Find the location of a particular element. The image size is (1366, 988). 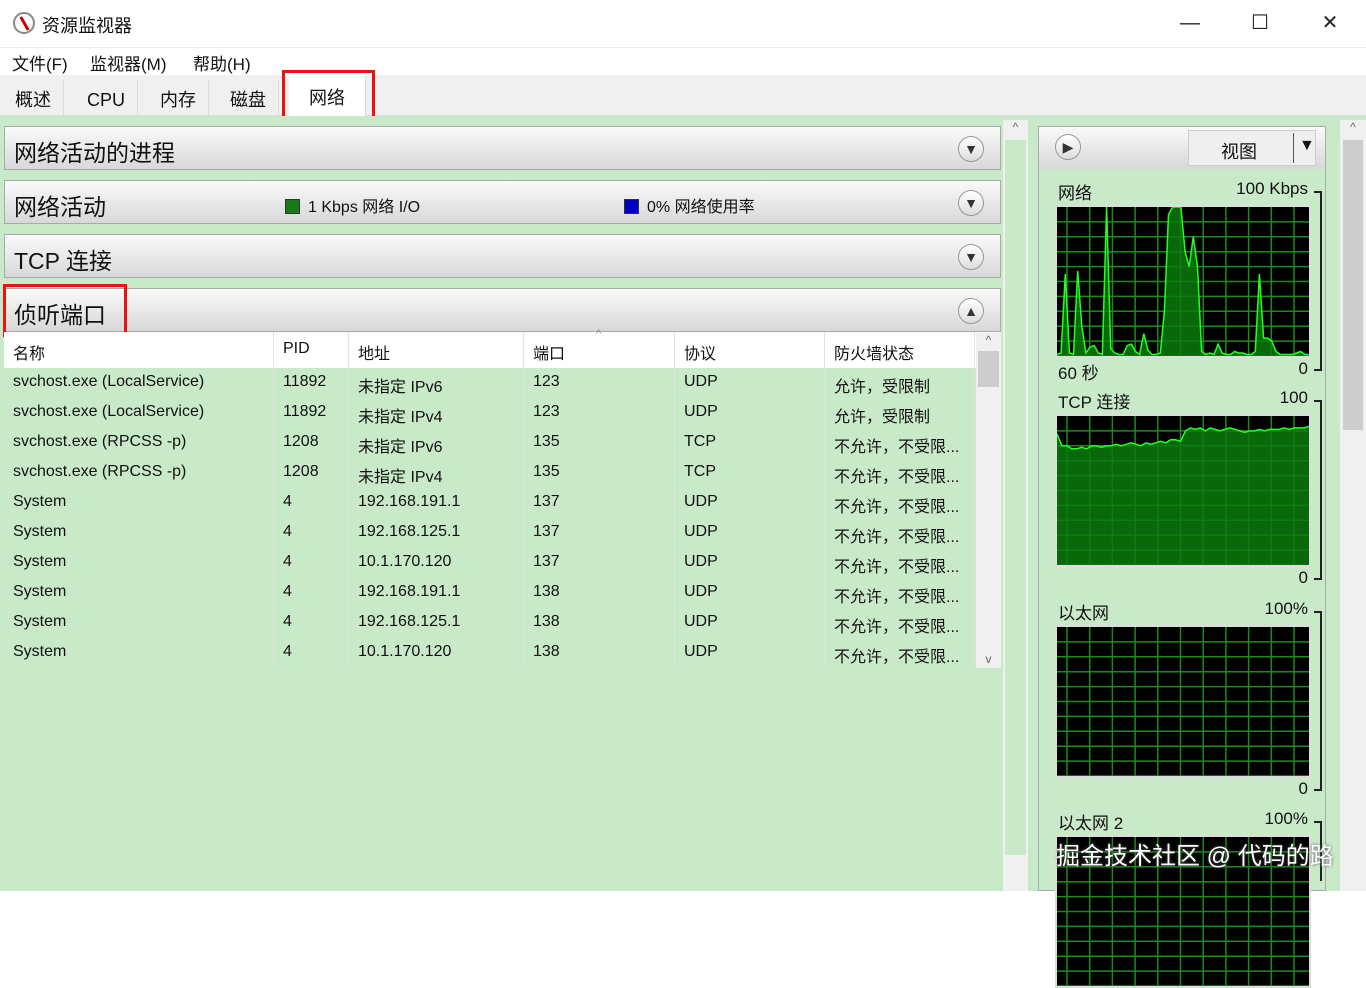

section-processes: 网络活动的进程 ▼ is located at coordinates (502, 148).